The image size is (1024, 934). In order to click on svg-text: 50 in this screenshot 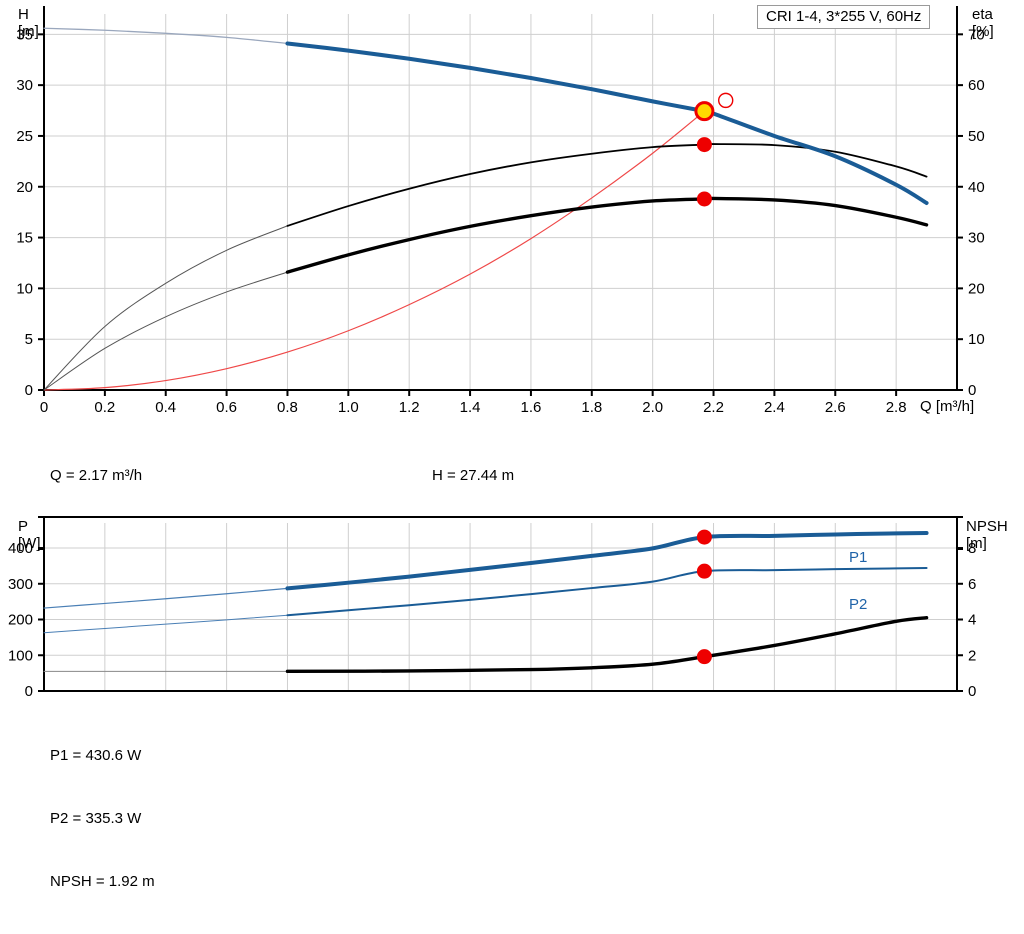, I will do `click(976, 136)`.